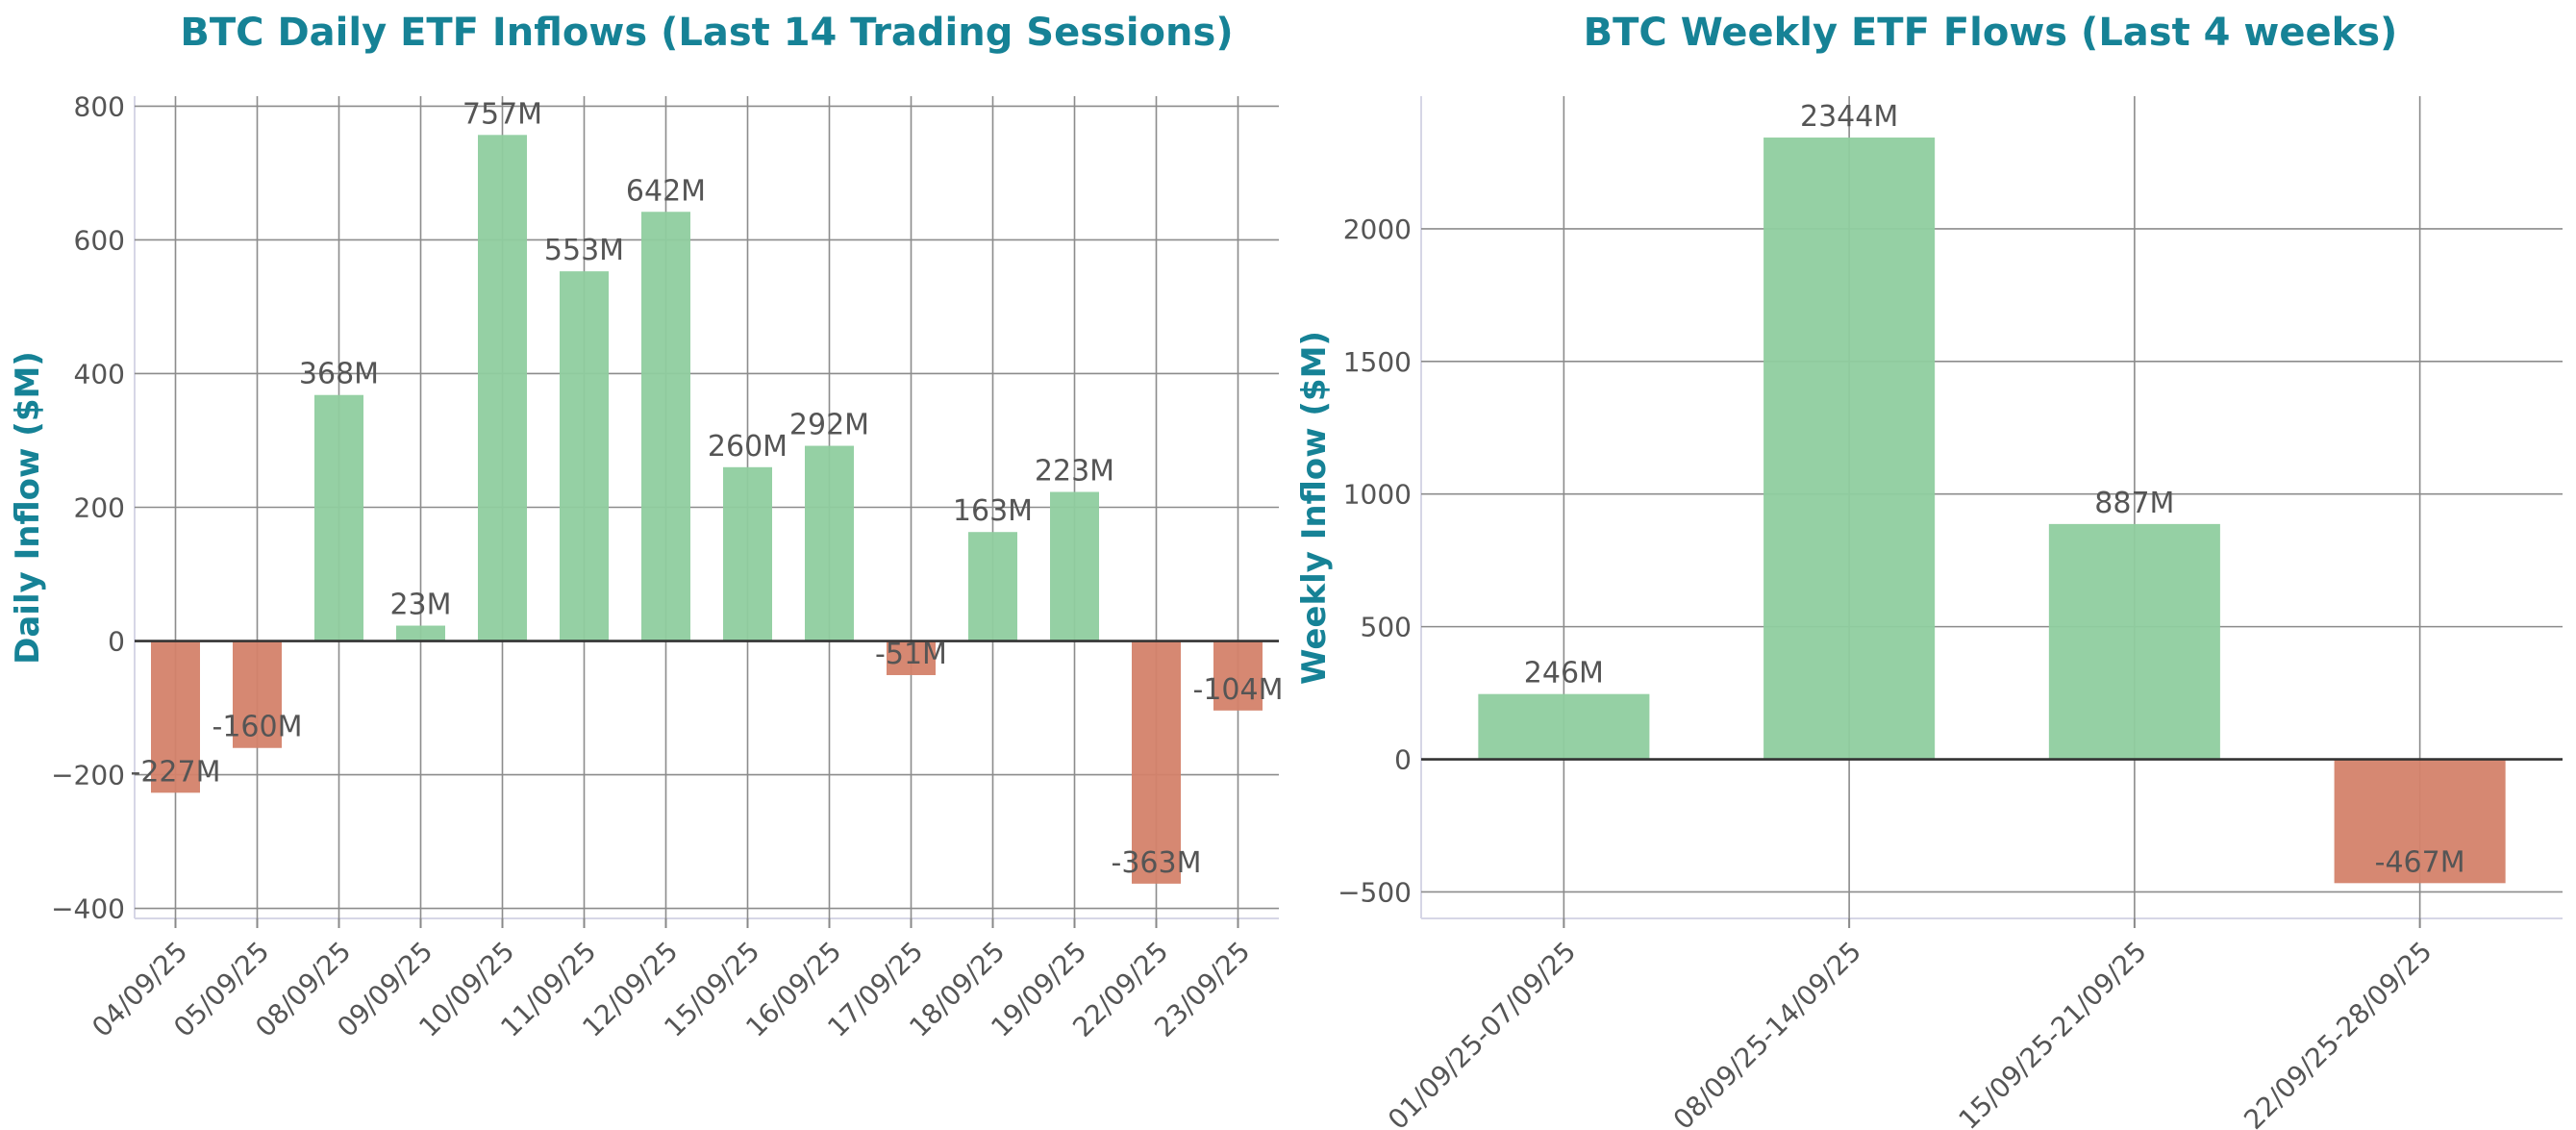 This screenshot has height=1130, width=2576. What do you see at coordinates (993, 511) in the screenshot?
I see `daily-data-label: 163M` at bounding box center [993, 511].